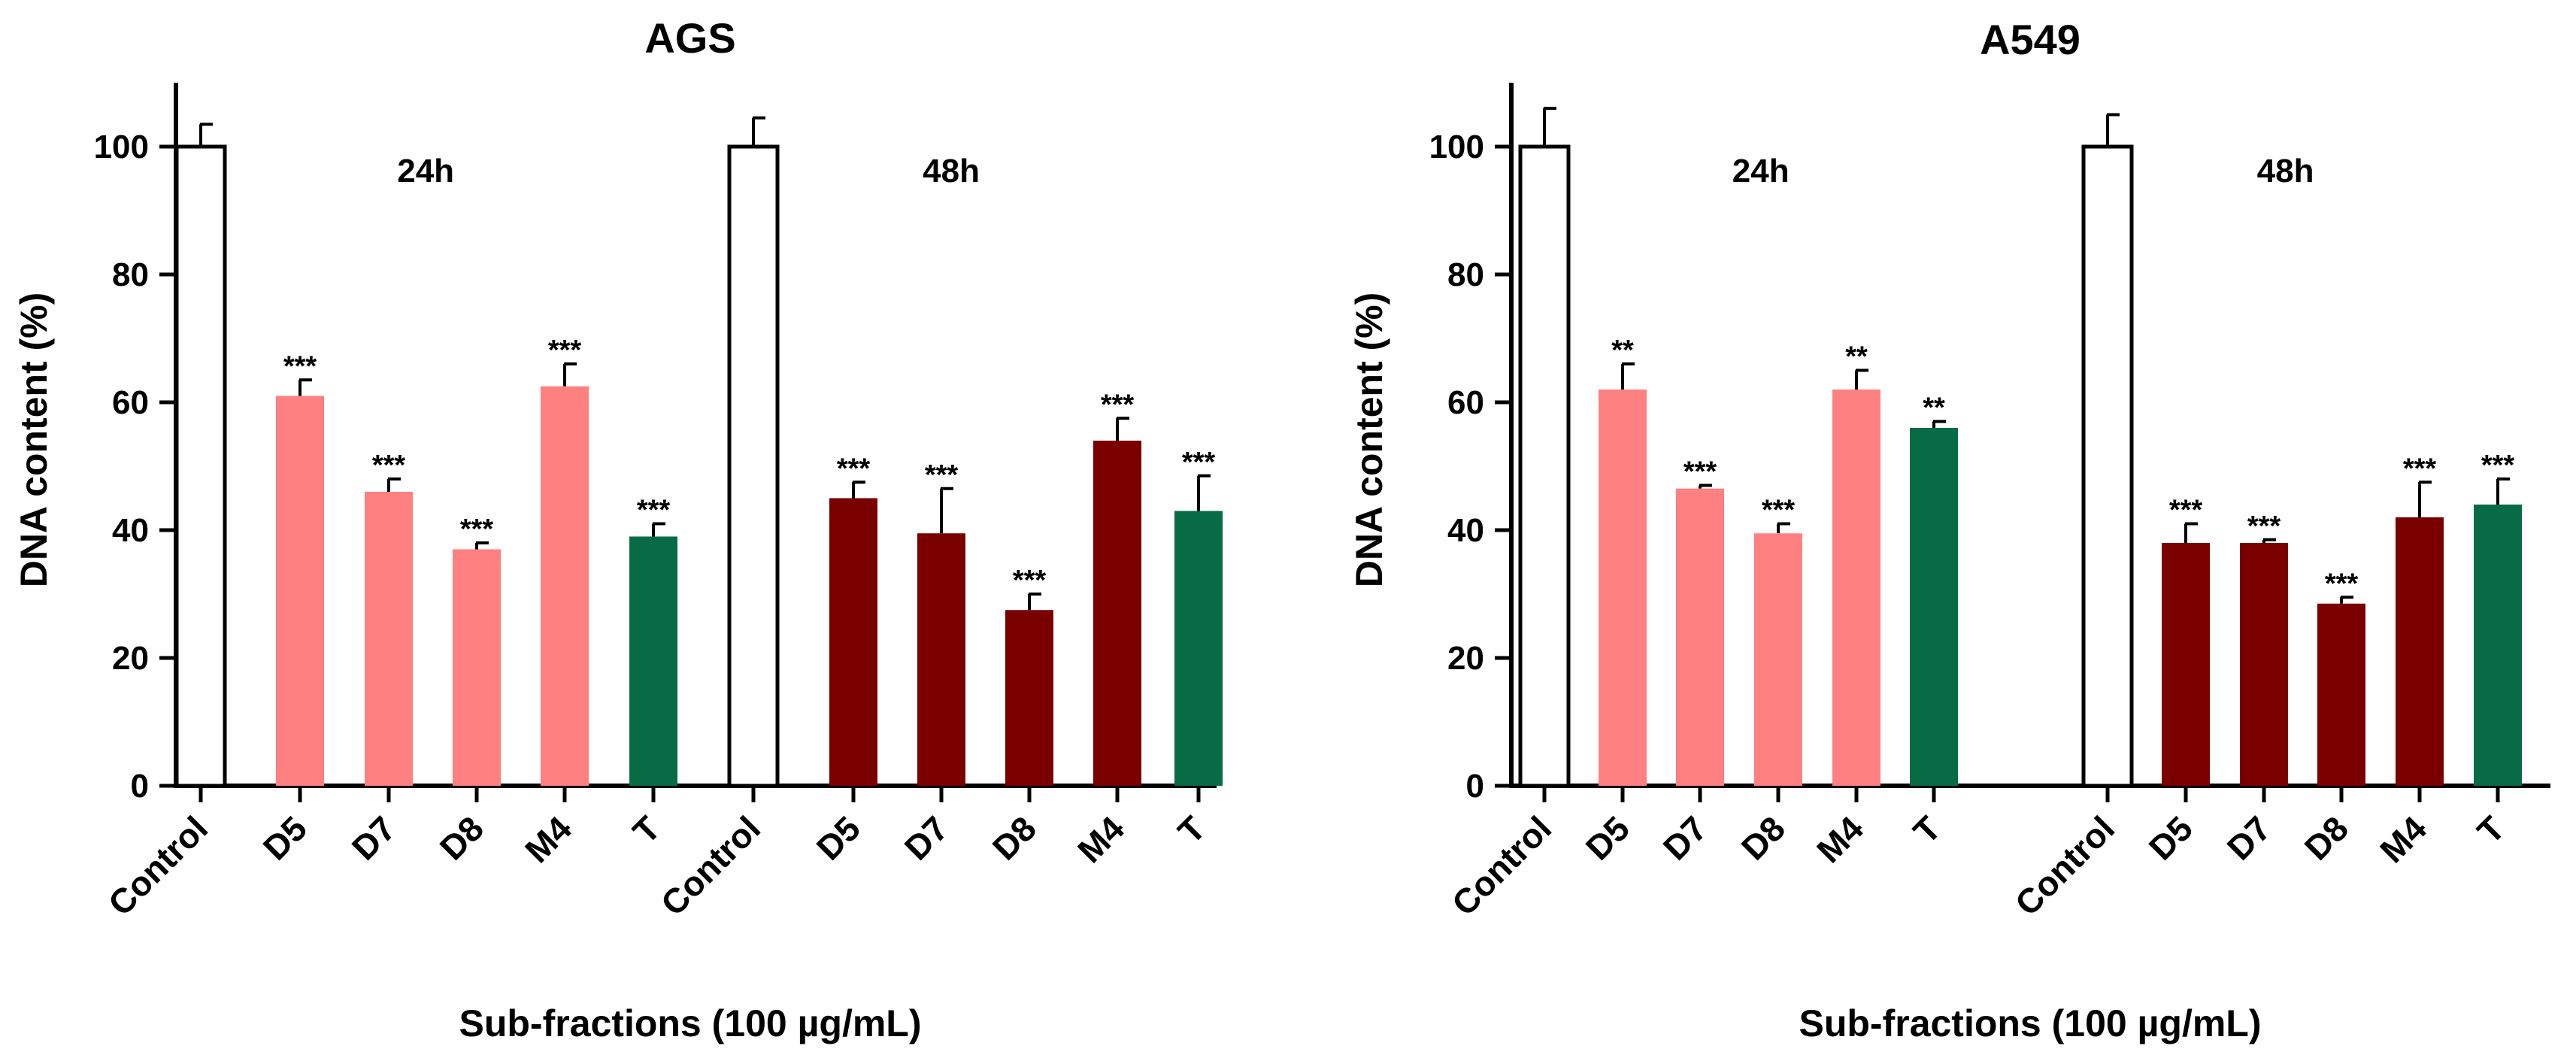 The width and height of the screenshot is (2576, 1061). I want to click on x-axis-label-a549: Sub-fractions (100 µg/mL), so click(2030, 1023).